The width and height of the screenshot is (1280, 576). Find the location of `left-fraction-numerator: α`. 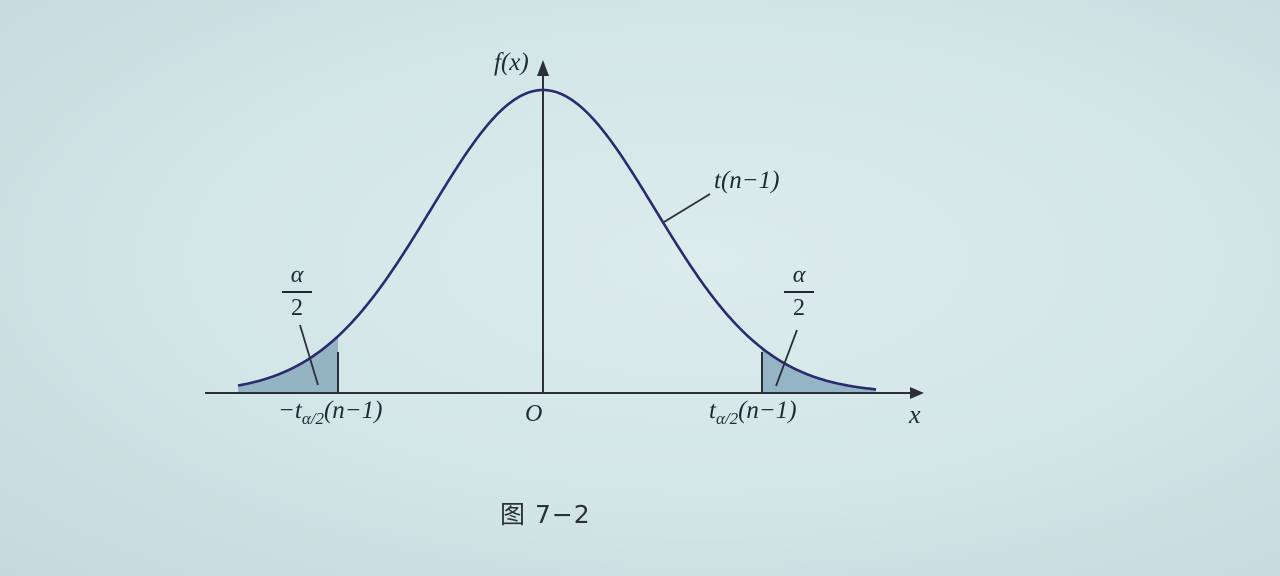

left-fraction-numerator: α is located at coordinates (297, 275).